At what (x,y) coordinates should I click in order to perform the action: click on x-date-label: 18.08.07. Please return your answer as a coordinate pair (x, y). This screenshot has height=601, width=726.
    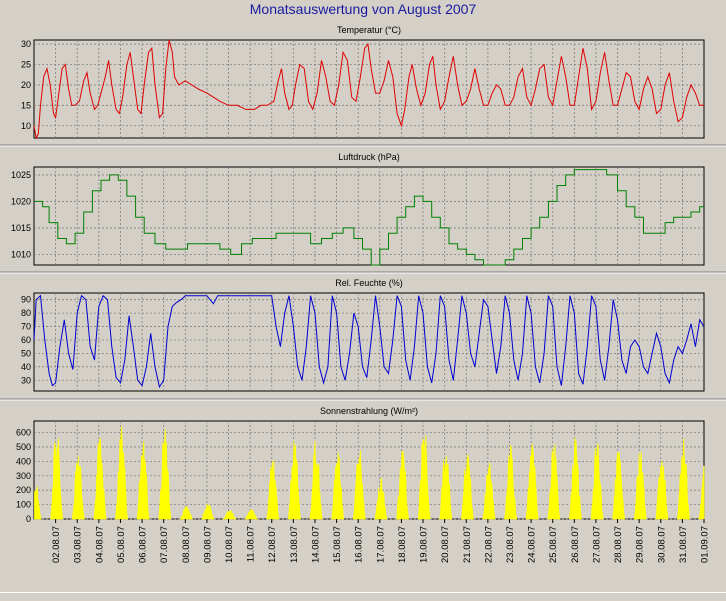
    Looking at the image, I should click on (402, 544).